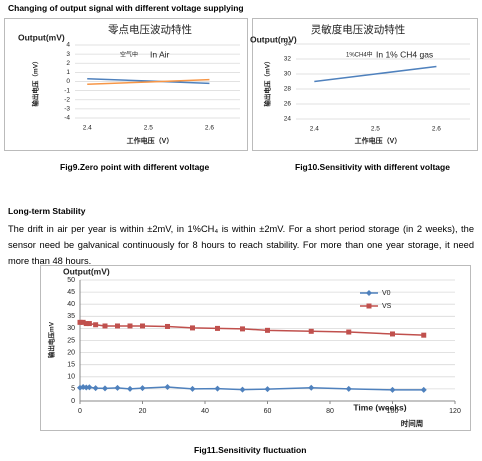 This screenshot has width=482, height=461. I want to click on y-tick-label: 1, so click(68, 72).